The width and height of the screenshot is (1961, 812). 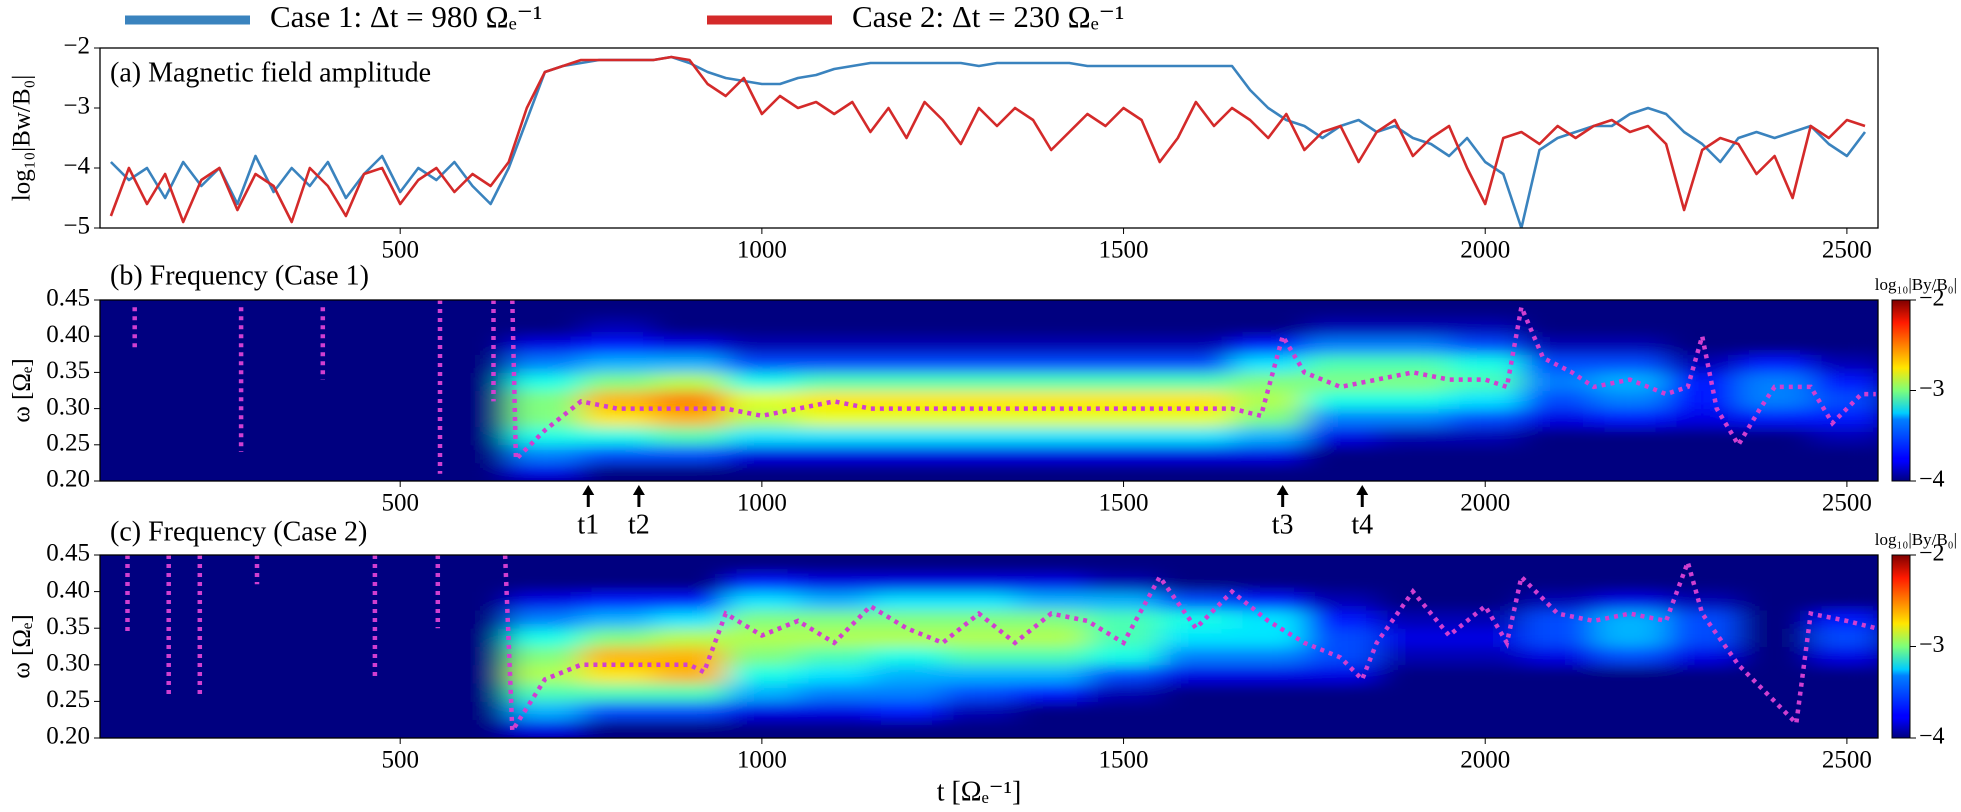 I want to click on panel-title: (b) Frequency (Case 1), so click(x=239, y=275).